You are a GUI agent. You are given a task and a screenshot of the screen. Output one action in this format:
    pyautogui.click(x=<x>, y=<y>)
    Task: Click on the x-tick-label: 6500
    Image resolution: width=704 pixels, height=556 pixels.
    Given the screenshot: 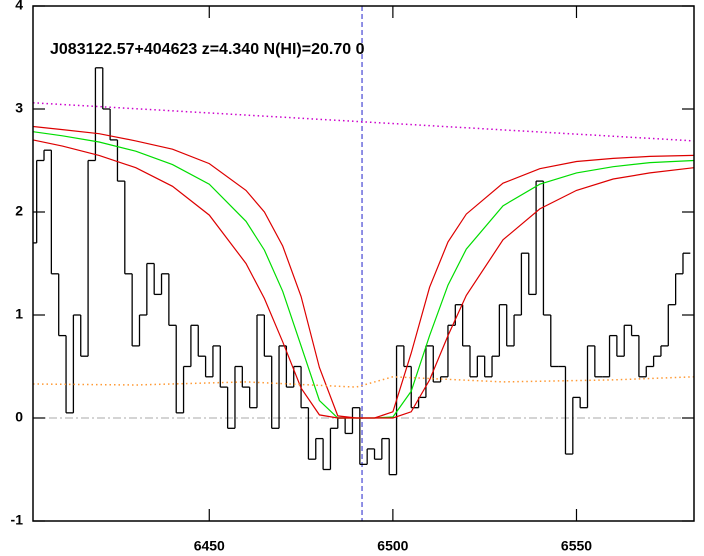 What is the action you would take?
    pyautogui.click(x=392, y=546)
    